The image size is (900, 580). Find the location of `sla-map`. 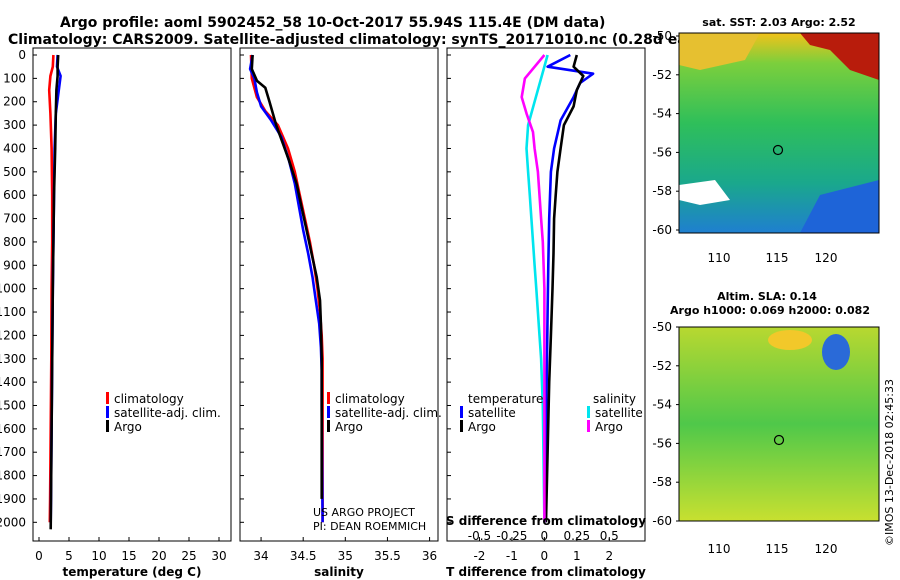

sla-map is located at coordinates (779, 424).